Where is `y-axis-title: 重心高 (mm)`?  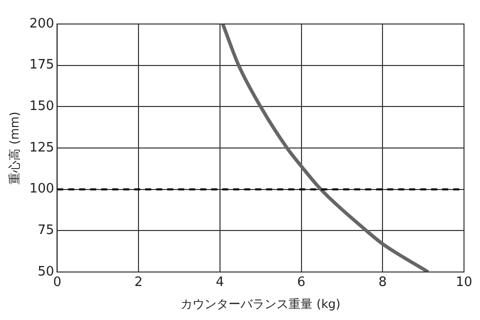 y-axis-title: 重心高 (mm) is located at coordinates (14, 148).